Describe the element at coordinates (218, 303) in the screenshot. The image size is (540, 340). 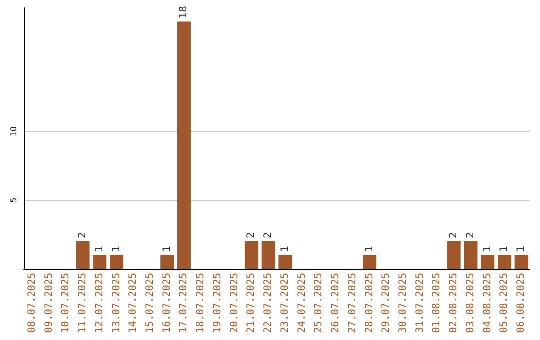
I see `x-tick-label: 19.07.2025` at that location.